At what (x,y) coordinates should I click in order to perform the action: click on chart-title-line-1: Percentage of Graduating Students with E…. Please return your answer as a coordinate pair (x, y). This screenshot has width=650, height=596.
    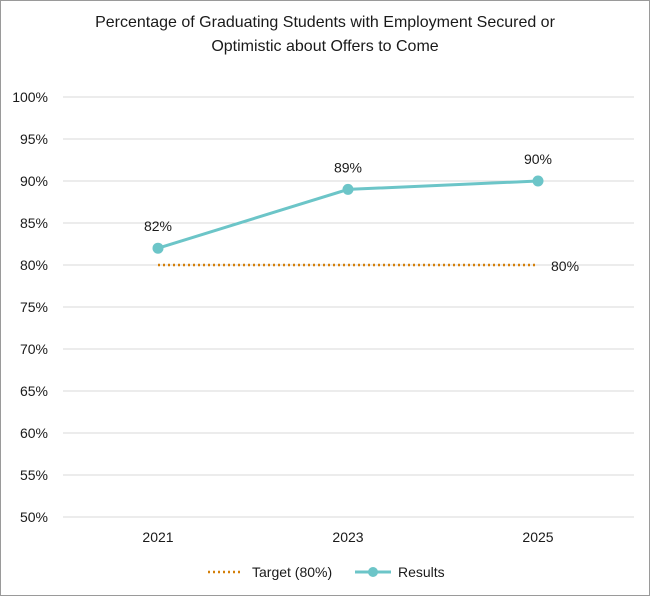
    Looking at the image, I should click on (325, 22).